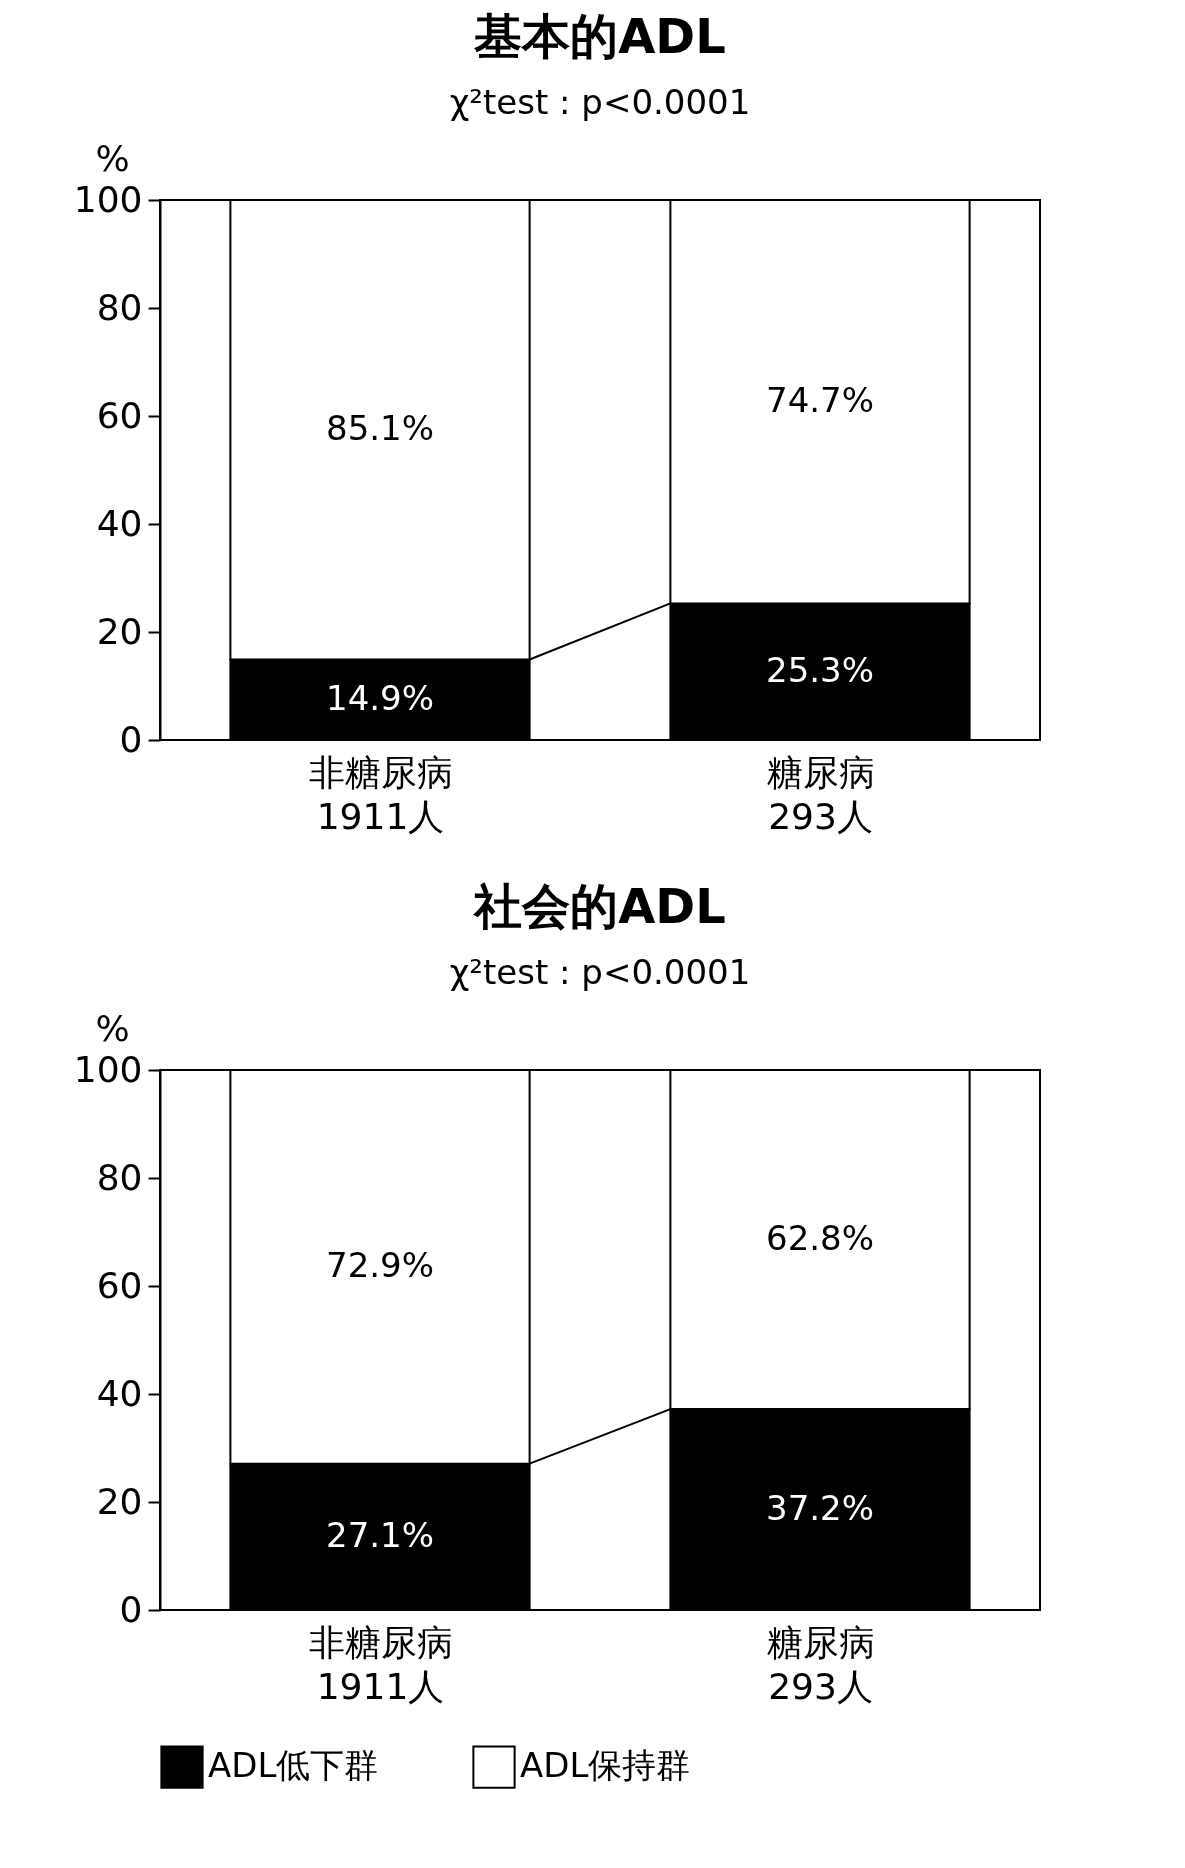  What do you see at coordinates (380, 427) in the screenshot?
I see `data-label: 85.1%` at bounding box center [380, 427].